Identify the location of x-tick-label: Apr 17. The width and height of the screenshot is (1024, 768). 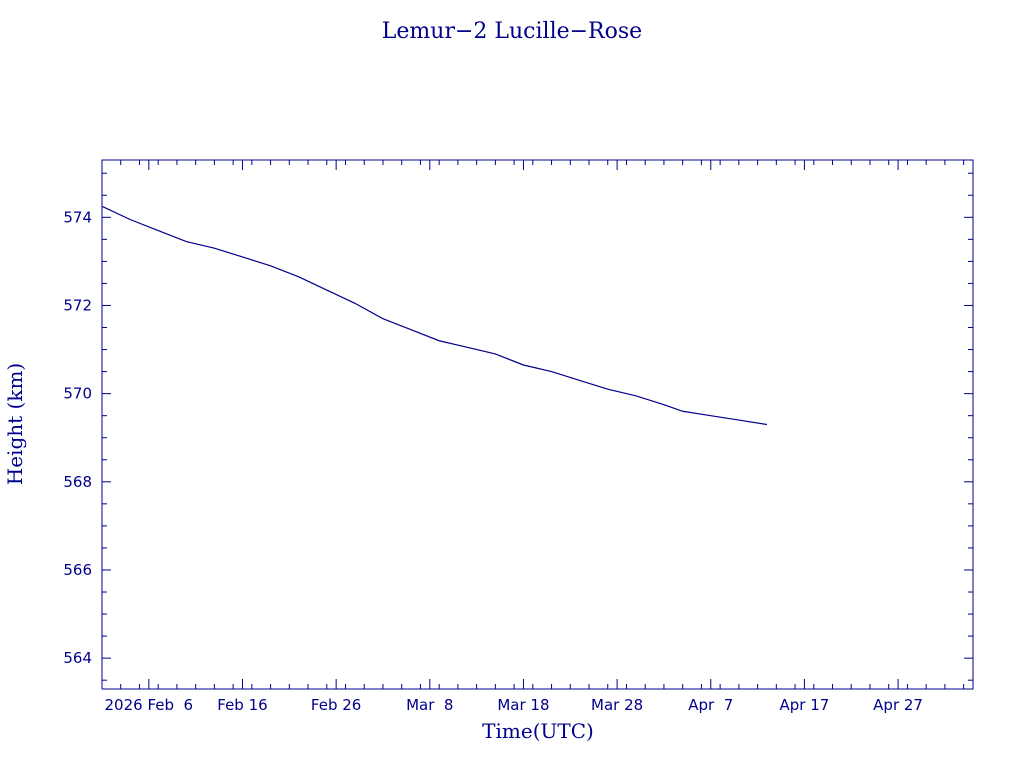
(805, 705).